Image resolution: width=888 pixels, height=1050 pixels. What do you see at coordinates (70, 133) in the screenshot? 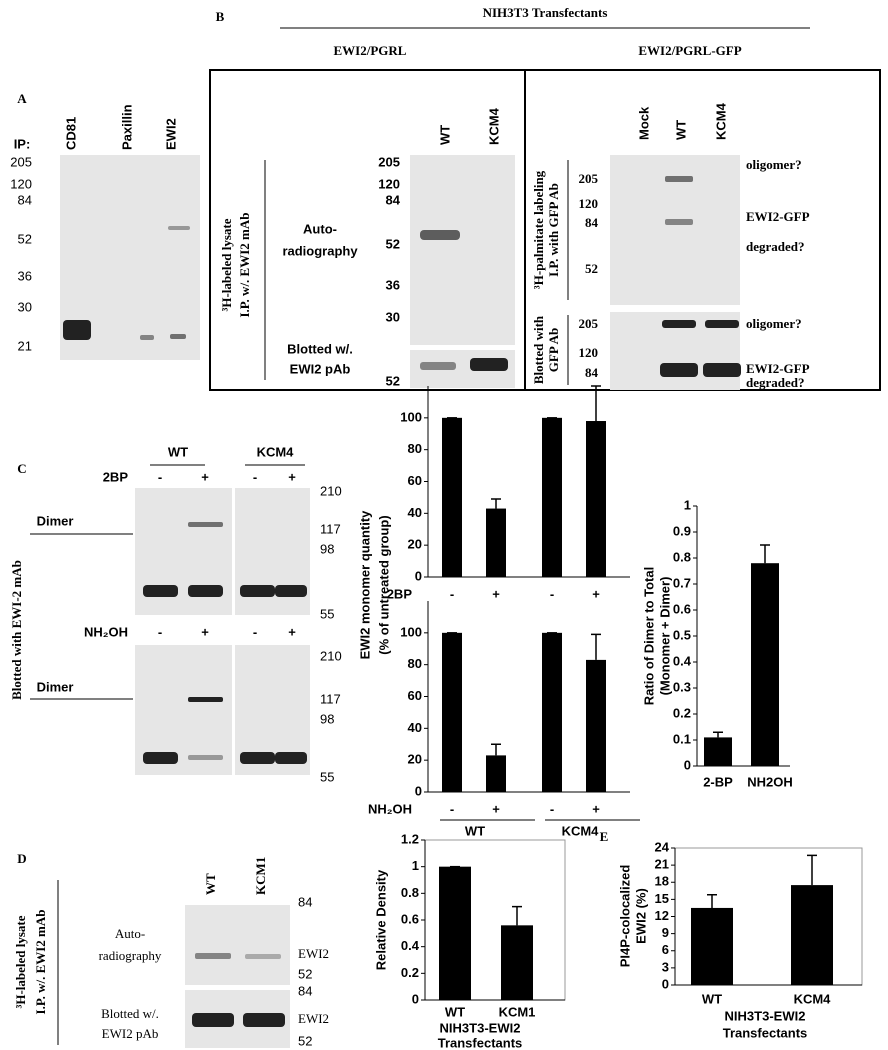
I see `lane-label: CD81` at bounding box center [70, 133].